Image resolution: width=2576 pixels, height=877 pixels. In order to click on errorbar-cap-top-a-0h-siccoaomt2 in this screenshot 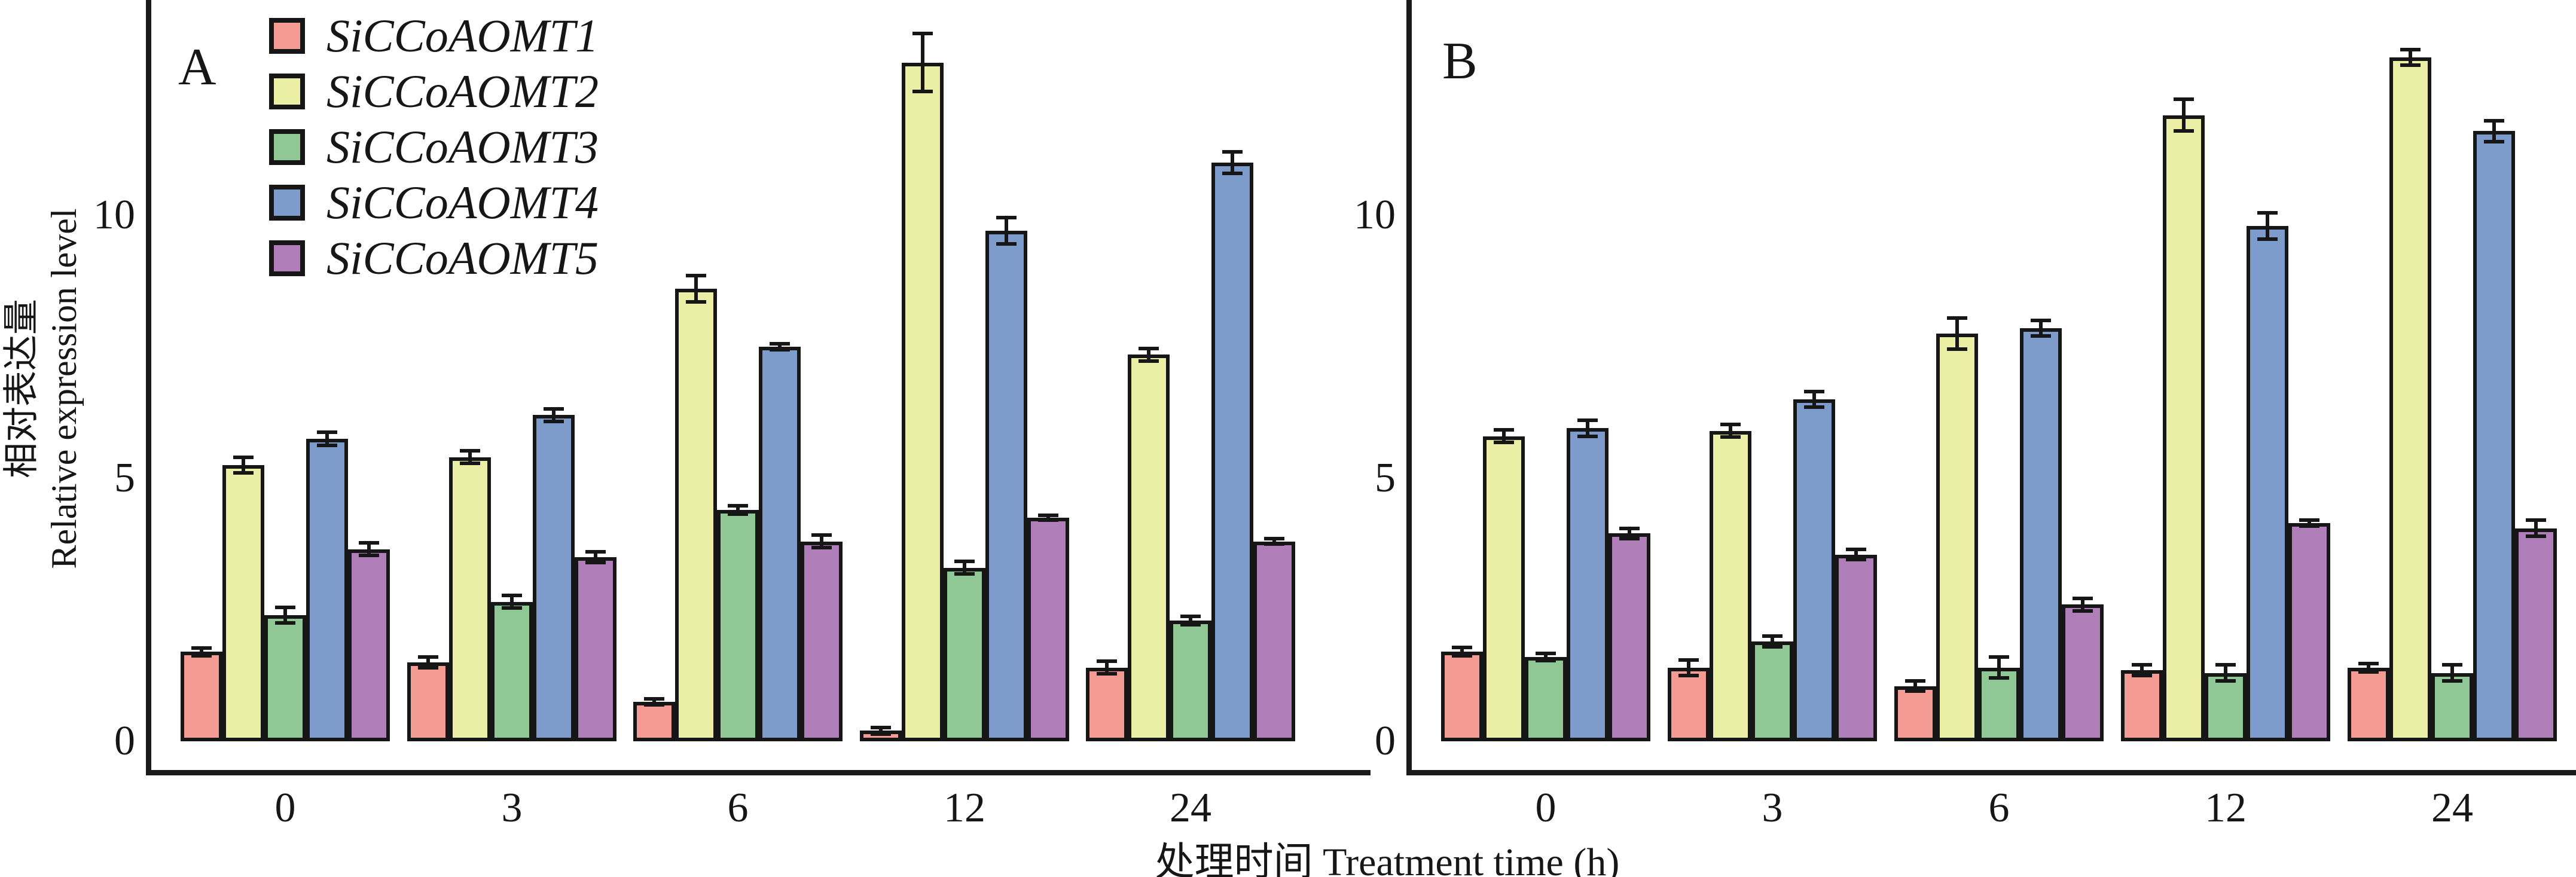, I will do `click(244, 457)`.